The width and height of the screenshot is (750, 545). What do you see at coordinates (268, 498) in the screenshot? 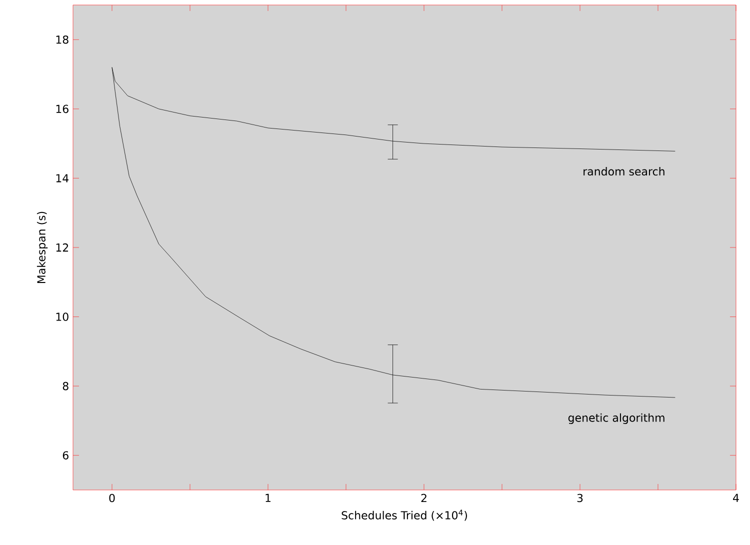
I see `x-tick-label: 1` at bounding box center [268, 498].